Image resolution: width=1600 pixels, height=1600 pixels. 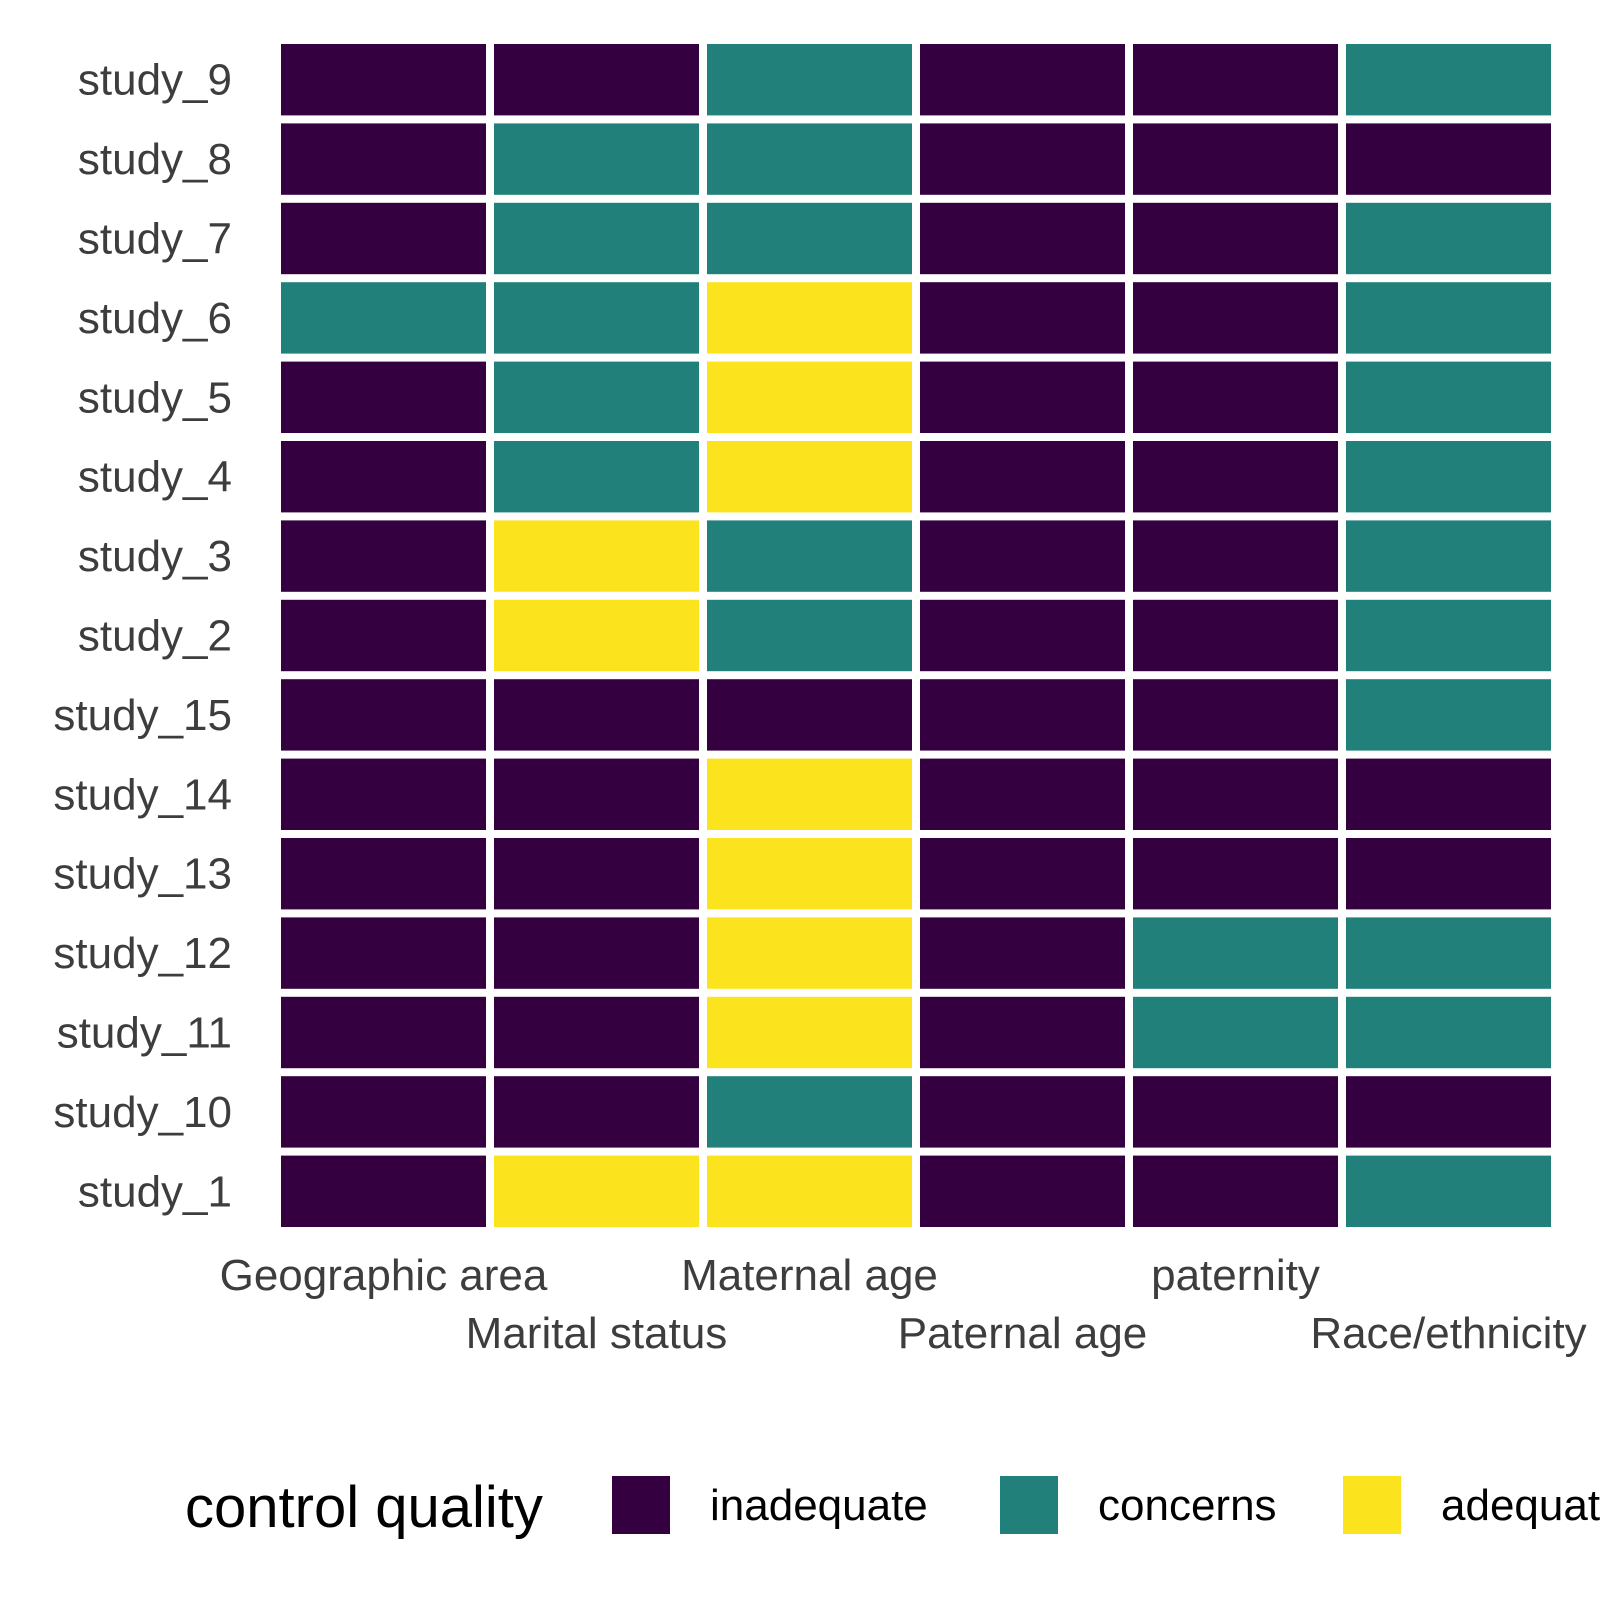 I want to click on y-tick-label: study_13, so click(x=142, y=874).